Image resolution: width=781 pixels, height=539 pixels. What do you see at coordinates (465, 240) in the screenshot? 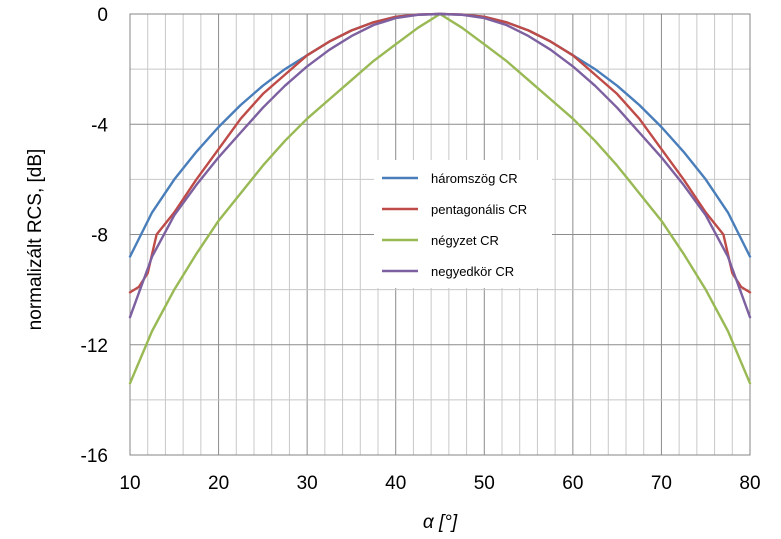
I see `legend-label: négyzet CR` at bounding box center [465, 240].